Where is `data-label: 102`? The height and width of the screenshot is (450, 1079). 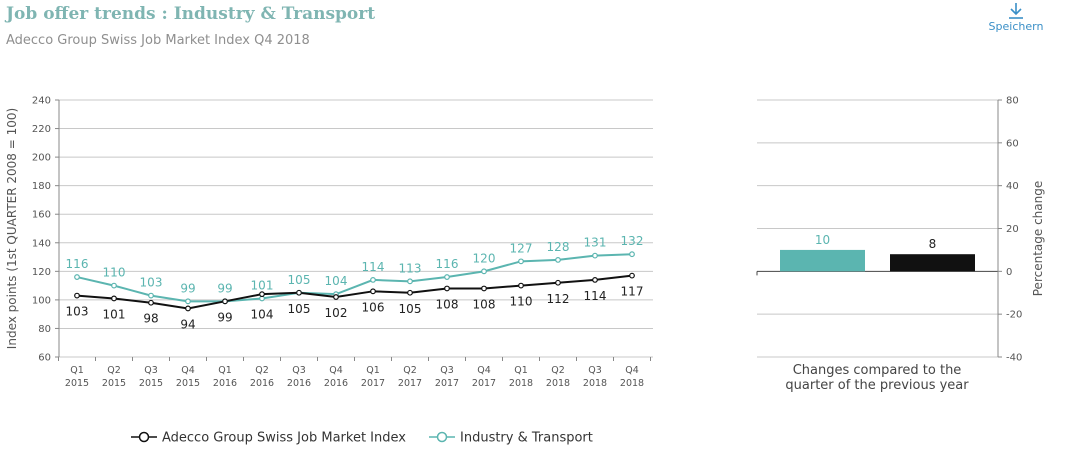
data-label: 102 is located at coordinates (336, 313).